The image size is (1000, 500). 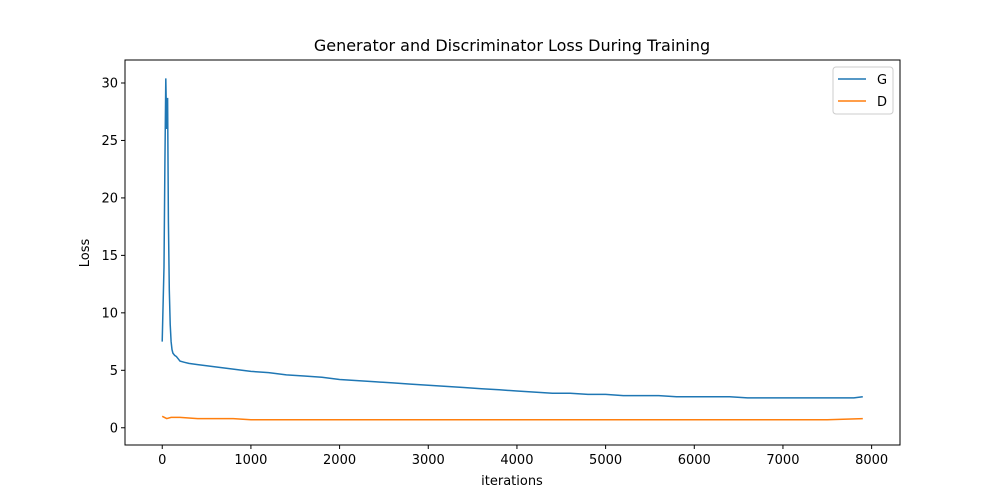 What do you see at coordinates (428, 460) in the screenshot?
I see `x-tick-label: 3000` at bounding box center [428, 460].